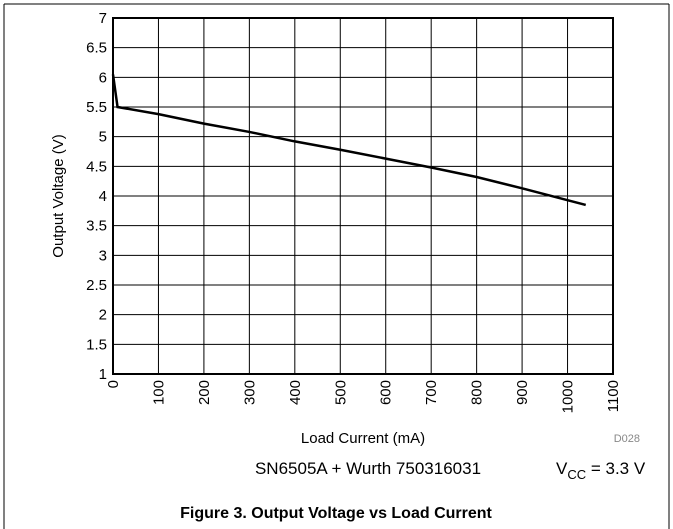 The height and width of the screenshot is (529, 673). I want to click on x-axis-label: Load Current (mA), so click(363, 438).